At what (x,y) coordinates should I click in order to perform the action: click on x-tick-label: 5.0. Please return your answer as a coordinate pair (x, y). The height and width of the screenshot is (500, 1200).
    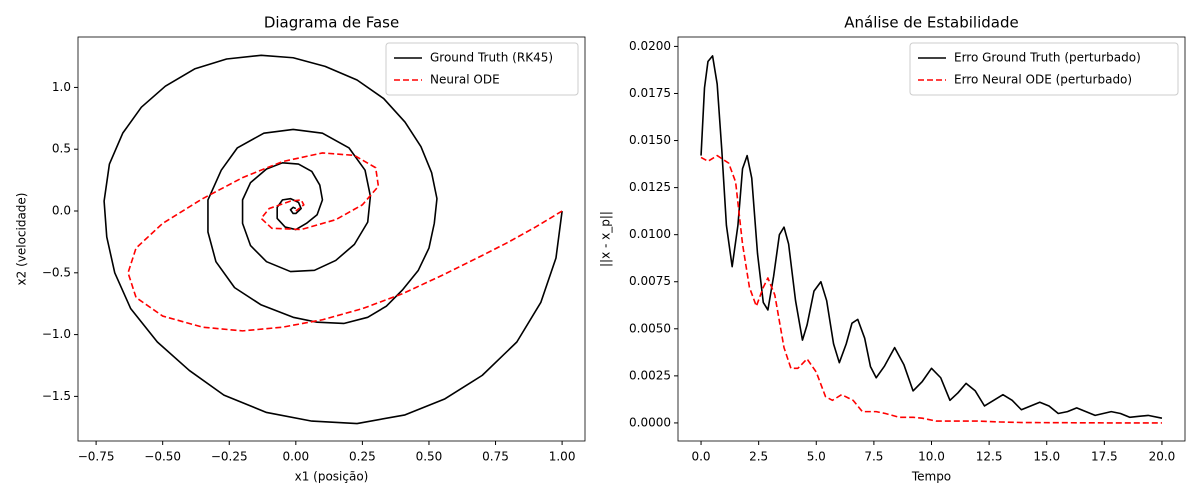
    Looking at the image, I should click on (816, 457).